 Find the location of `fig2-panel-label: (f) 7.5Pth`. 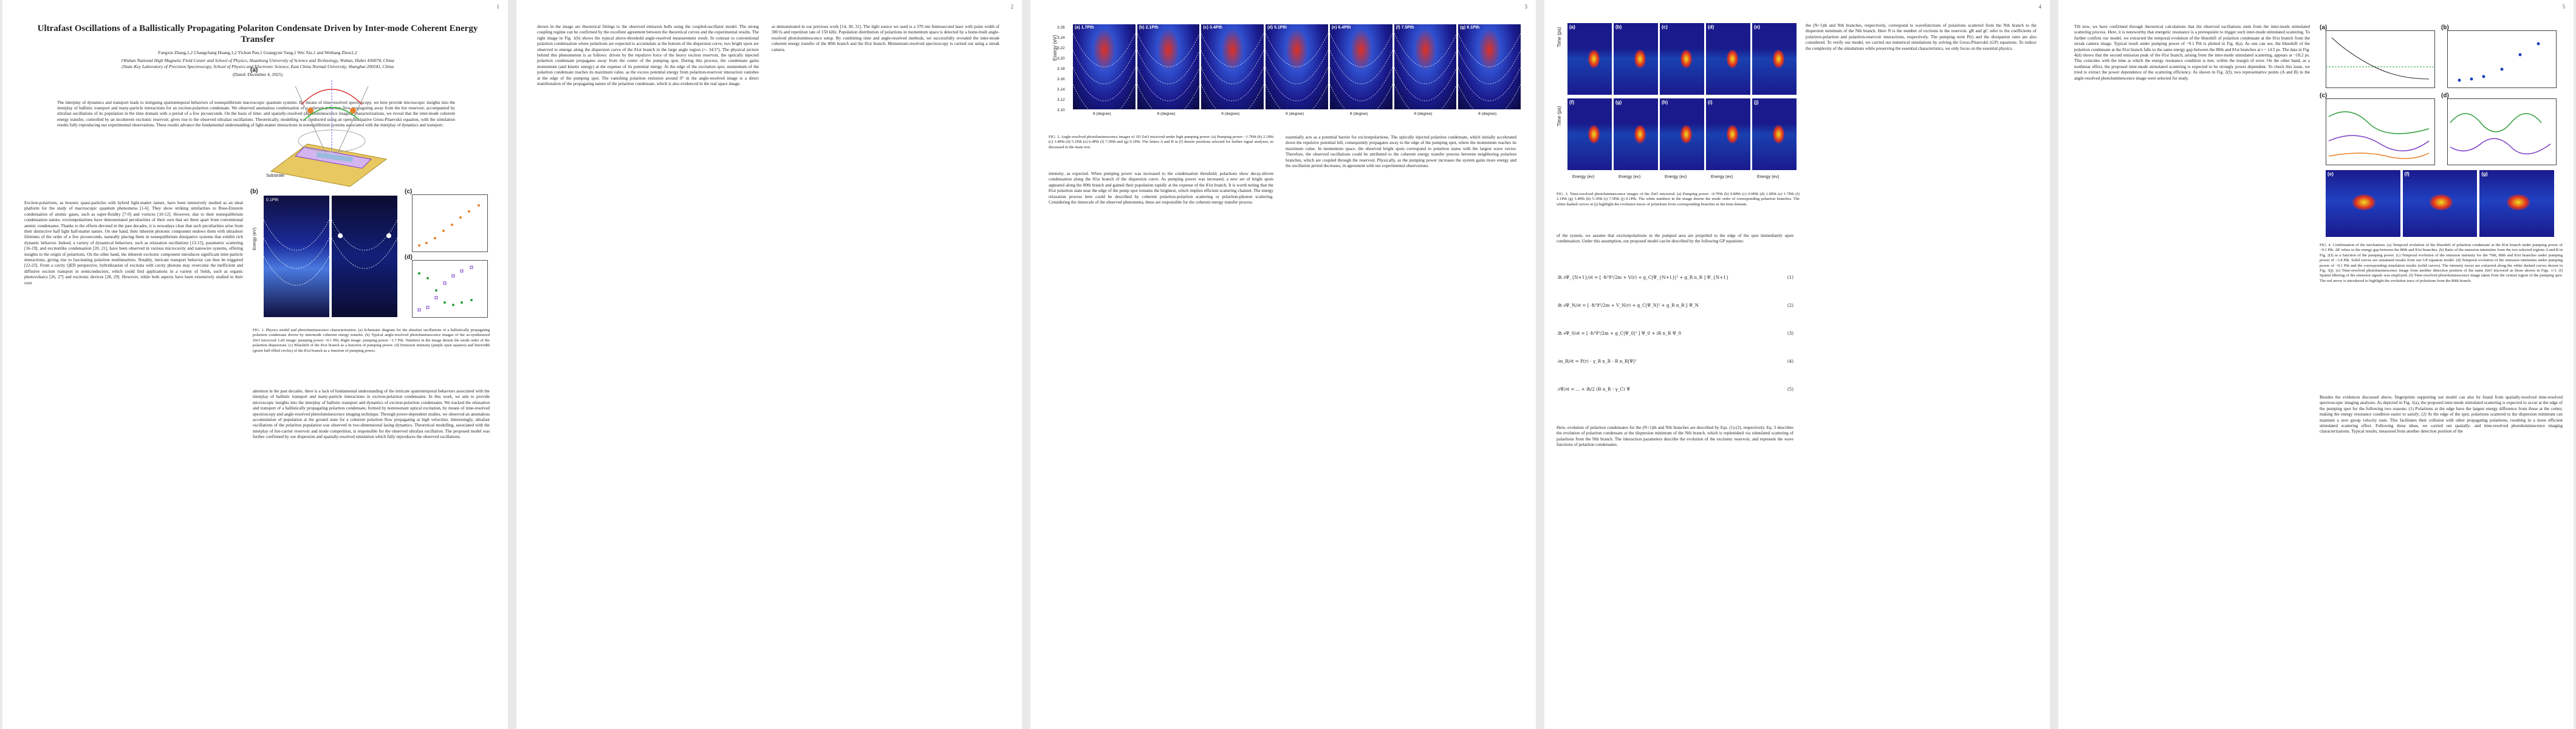

fig2-panel-label: (f) 7.5Pth is located at coordinates (1405, 28).